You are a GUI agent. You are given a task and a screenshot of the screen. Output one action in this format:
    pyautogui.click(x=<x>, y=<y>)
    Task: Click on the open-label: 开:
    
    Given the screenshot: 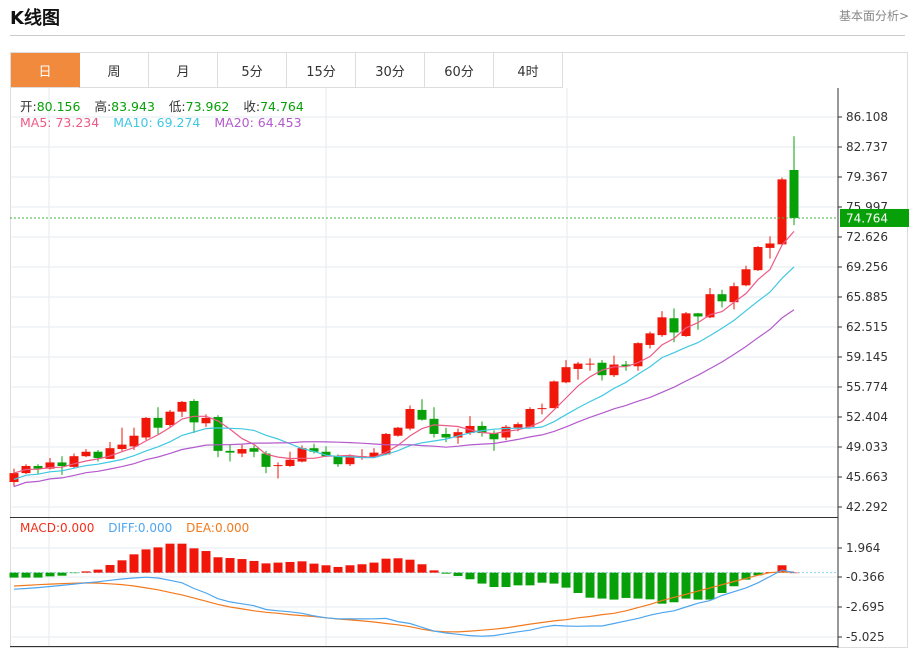 What is the action you would take?
    pyautogui.click(x=28, y=106)
    